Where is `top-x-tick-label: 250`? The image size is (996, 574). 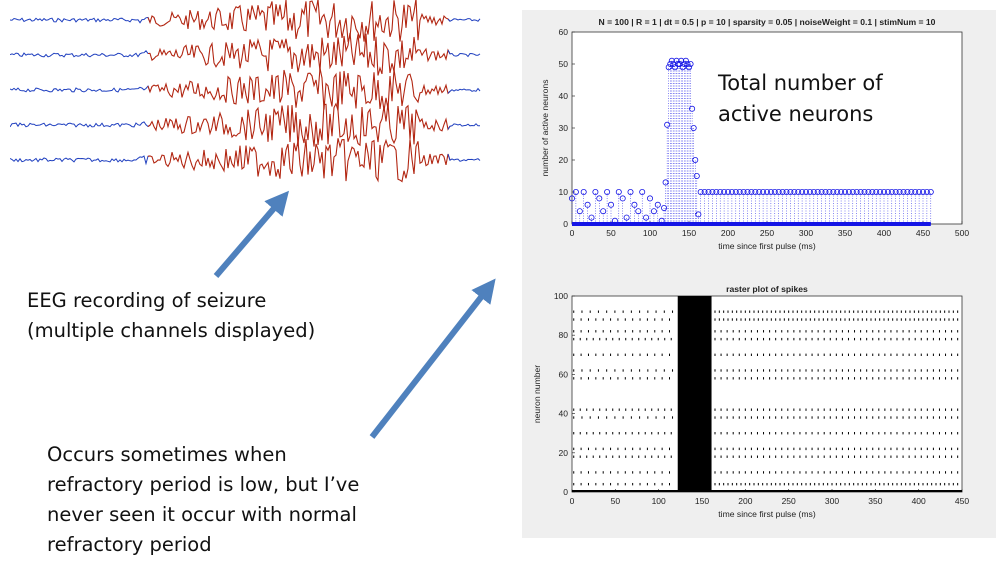 top-x-tick-label: 250 is located at coordinates (767, 233).